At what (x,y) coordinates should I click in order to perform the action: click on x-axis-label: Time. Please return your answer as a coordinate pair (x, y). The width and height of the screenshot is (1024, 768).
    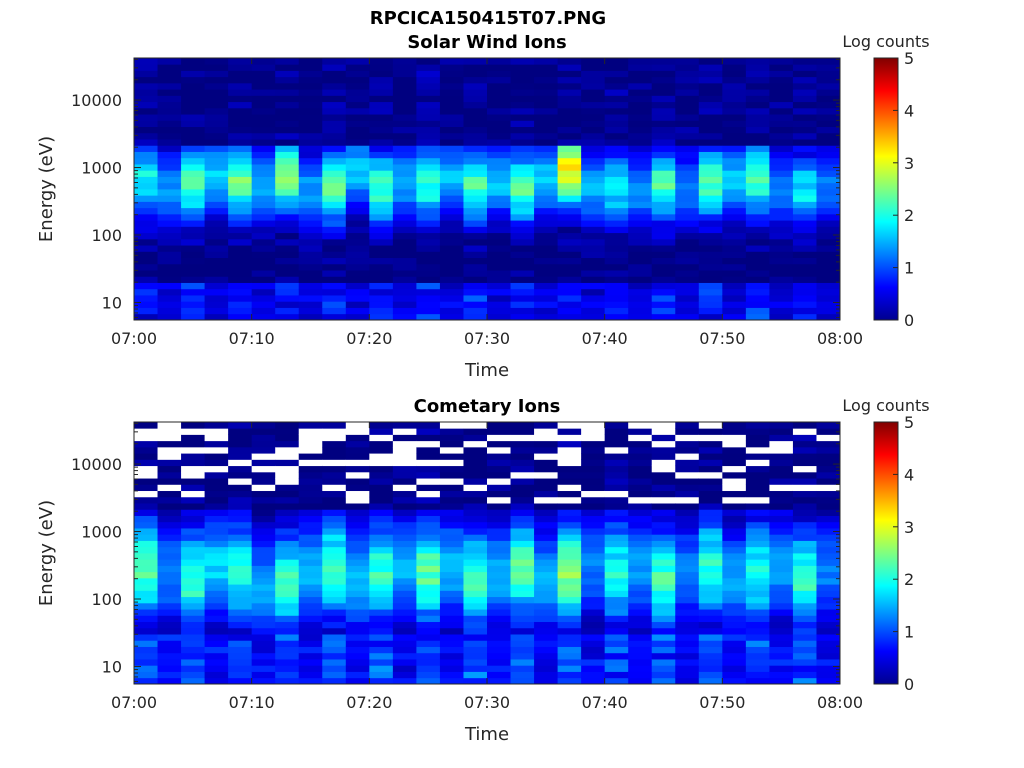
    Looking at the image, I should click on (486, 370).